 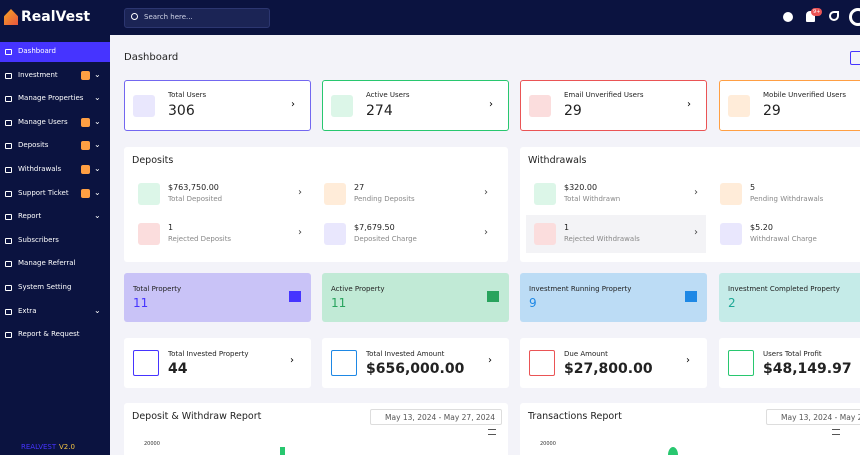 What do you see at coordinates (834, 16) in the screenshot?
I see `wrench-icon` at bounding box center [834, 16].